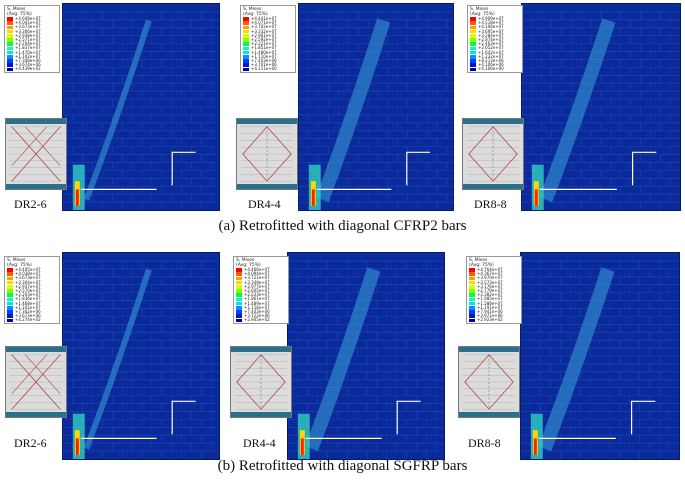 This screenshot has height=484, width=685. Describe the element at coordinates (32, 39) in the screenshot. I see `legend-row: +2.571e+07` at that location.